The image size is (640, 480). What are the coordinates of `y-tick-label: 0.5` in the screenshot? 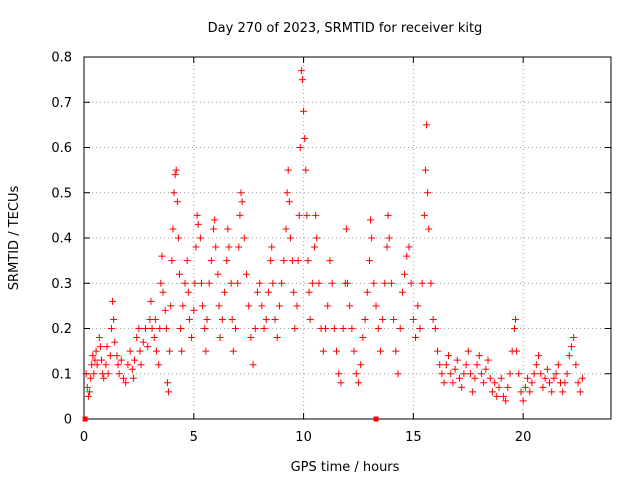 It's located at (61, 193).